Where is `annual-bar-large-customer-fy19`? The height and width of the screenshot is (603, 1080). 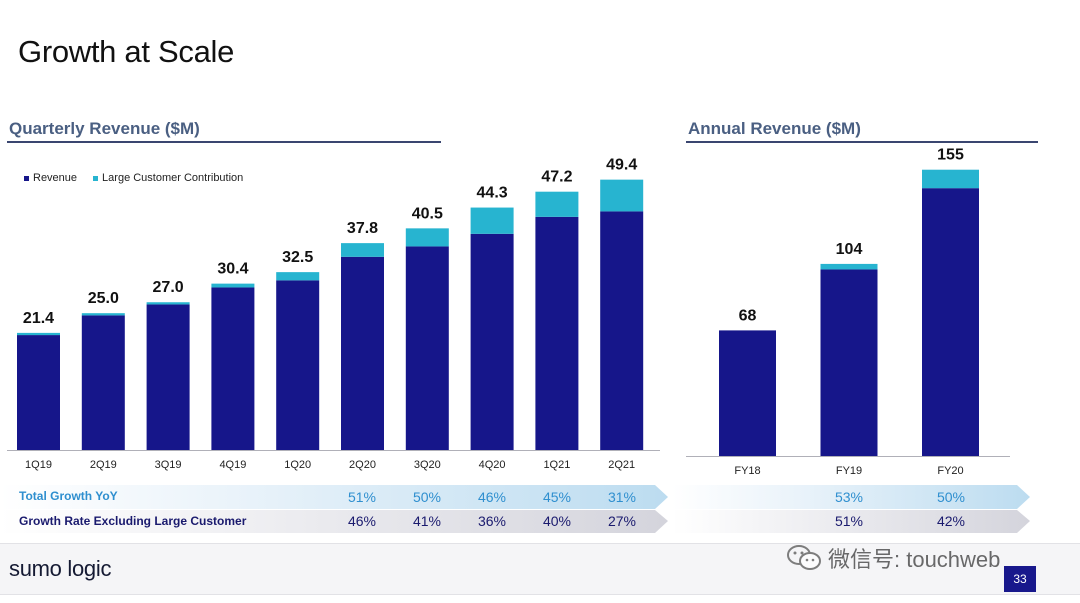
annual-bar-large-customer-fy19 is located at coordinates (849, 266).